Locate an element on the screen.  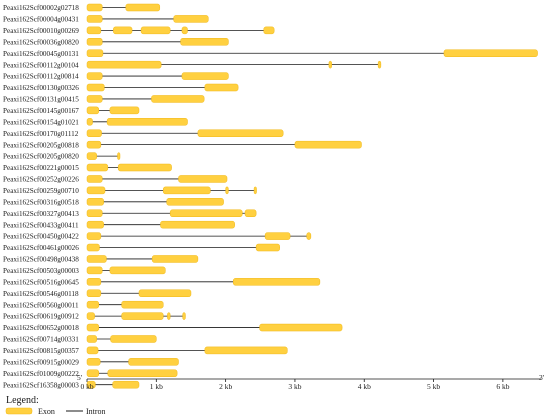
gene-name-label: Peaxi162Scf00433g00411 is located at coordinates (41, 225).